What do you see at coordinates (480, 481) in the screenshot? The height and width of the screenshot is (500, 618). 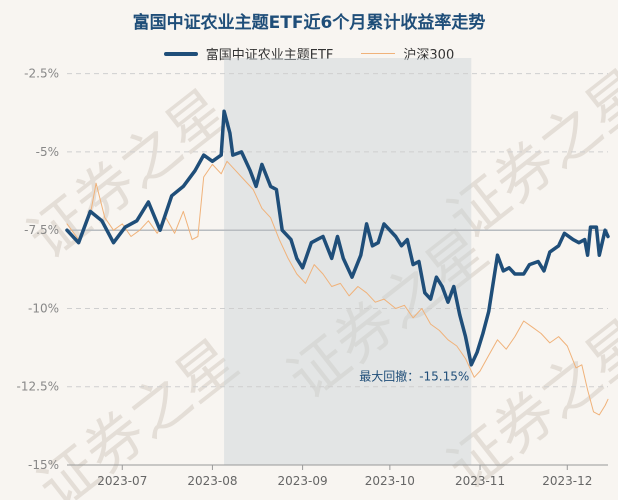 I see `x-tick-label: 2023-11` at bounding box center [480, 481].